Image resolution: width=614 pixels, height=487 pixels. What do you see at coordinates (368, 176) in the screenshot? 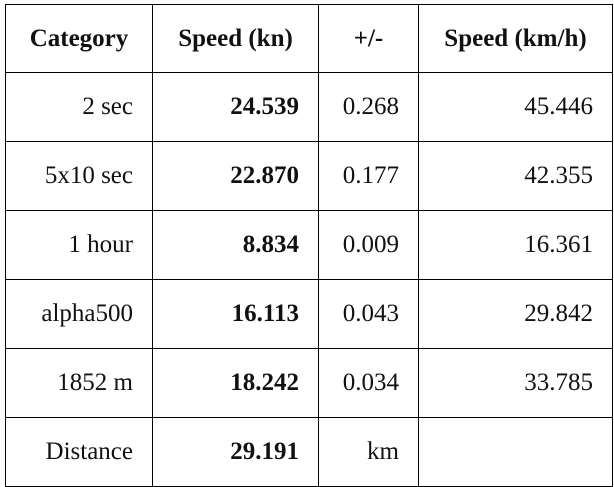
I see `table-cell: 0.177` at bounding box center [368, 176].